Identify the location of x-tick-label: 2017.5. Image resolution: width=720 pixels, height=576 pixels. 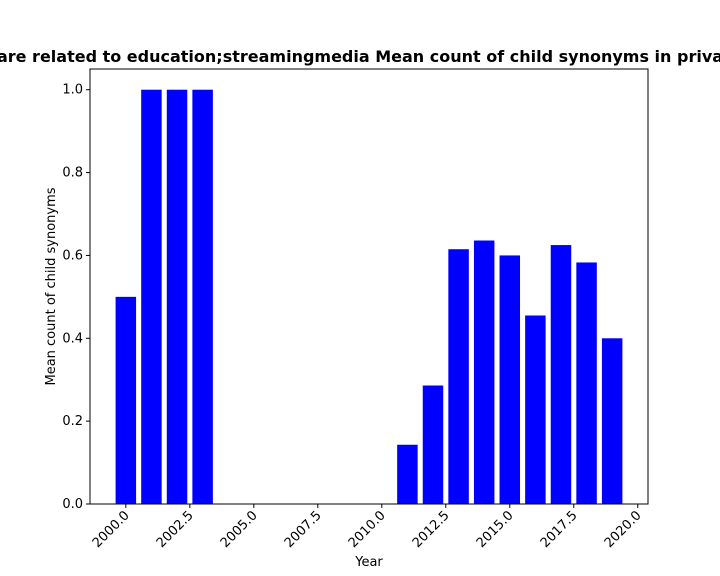
(559, 529).